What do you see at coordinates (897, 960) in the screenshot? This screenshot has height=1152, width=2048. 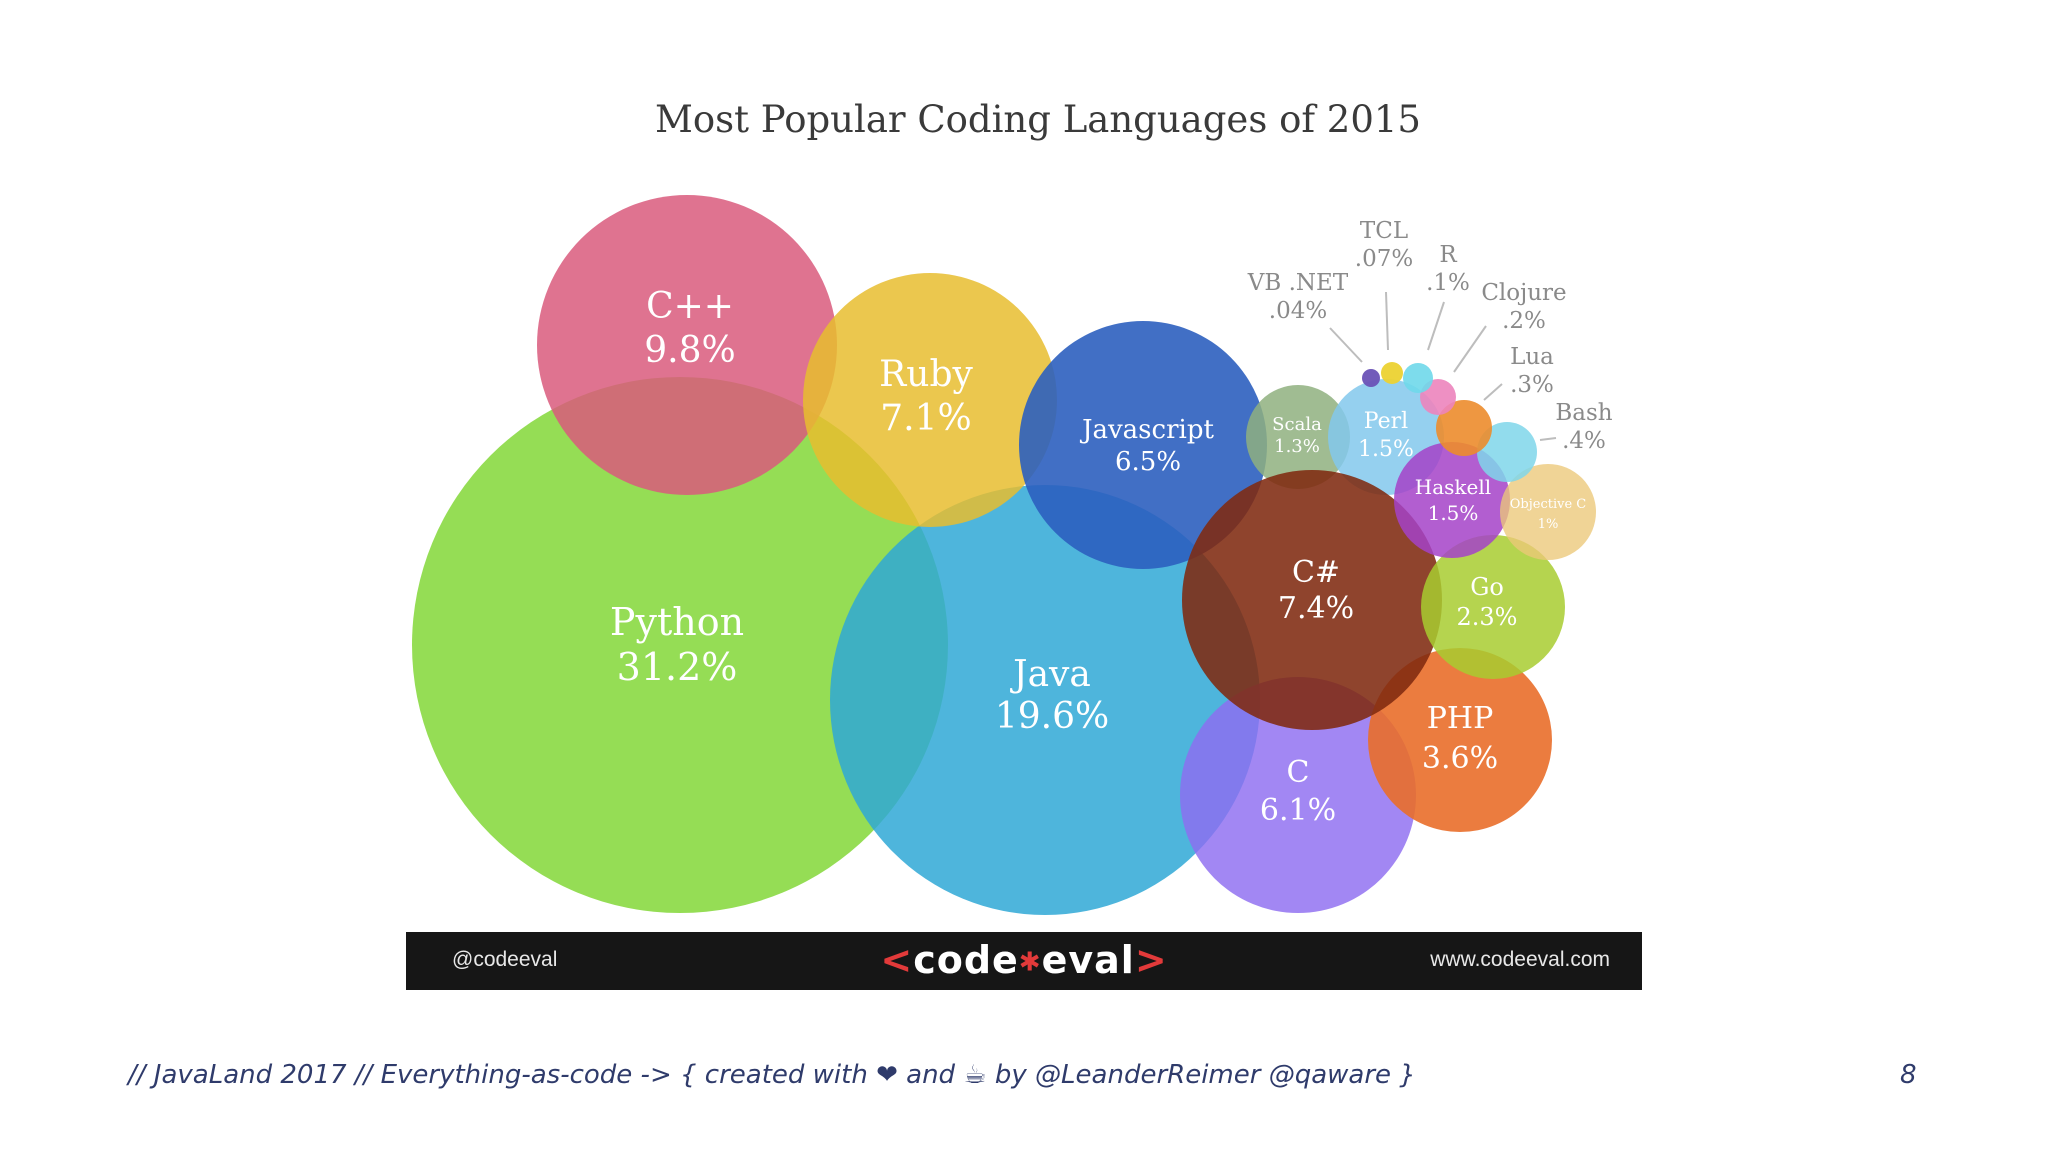 I see `logo-bracket-left: <` at bounding box center [897, 960].